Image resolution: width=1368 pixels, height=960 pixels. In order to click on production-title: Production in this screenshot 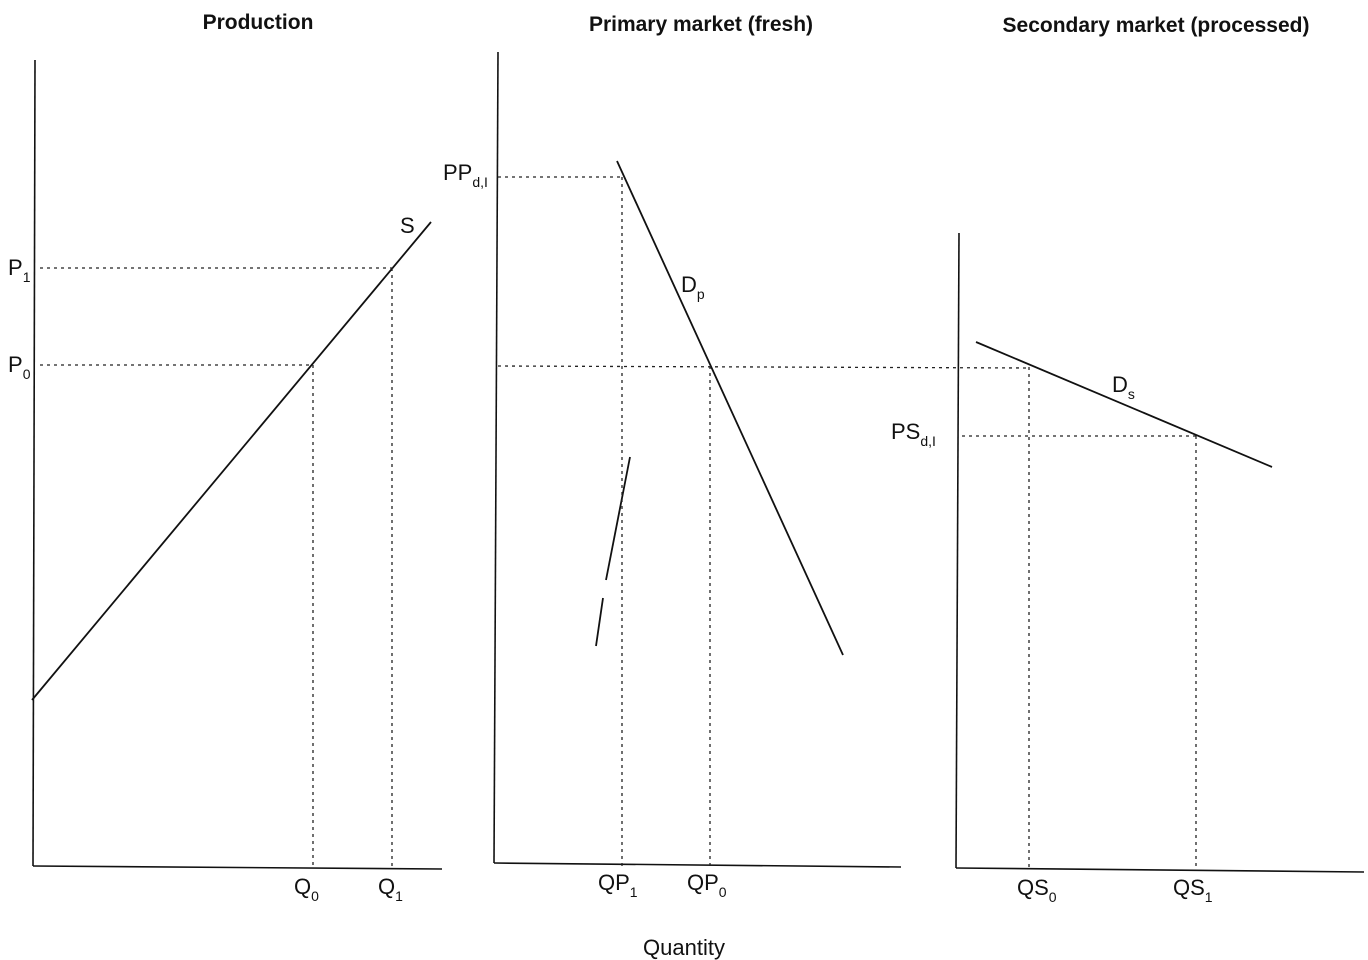, I will do `click(258, 22)`.